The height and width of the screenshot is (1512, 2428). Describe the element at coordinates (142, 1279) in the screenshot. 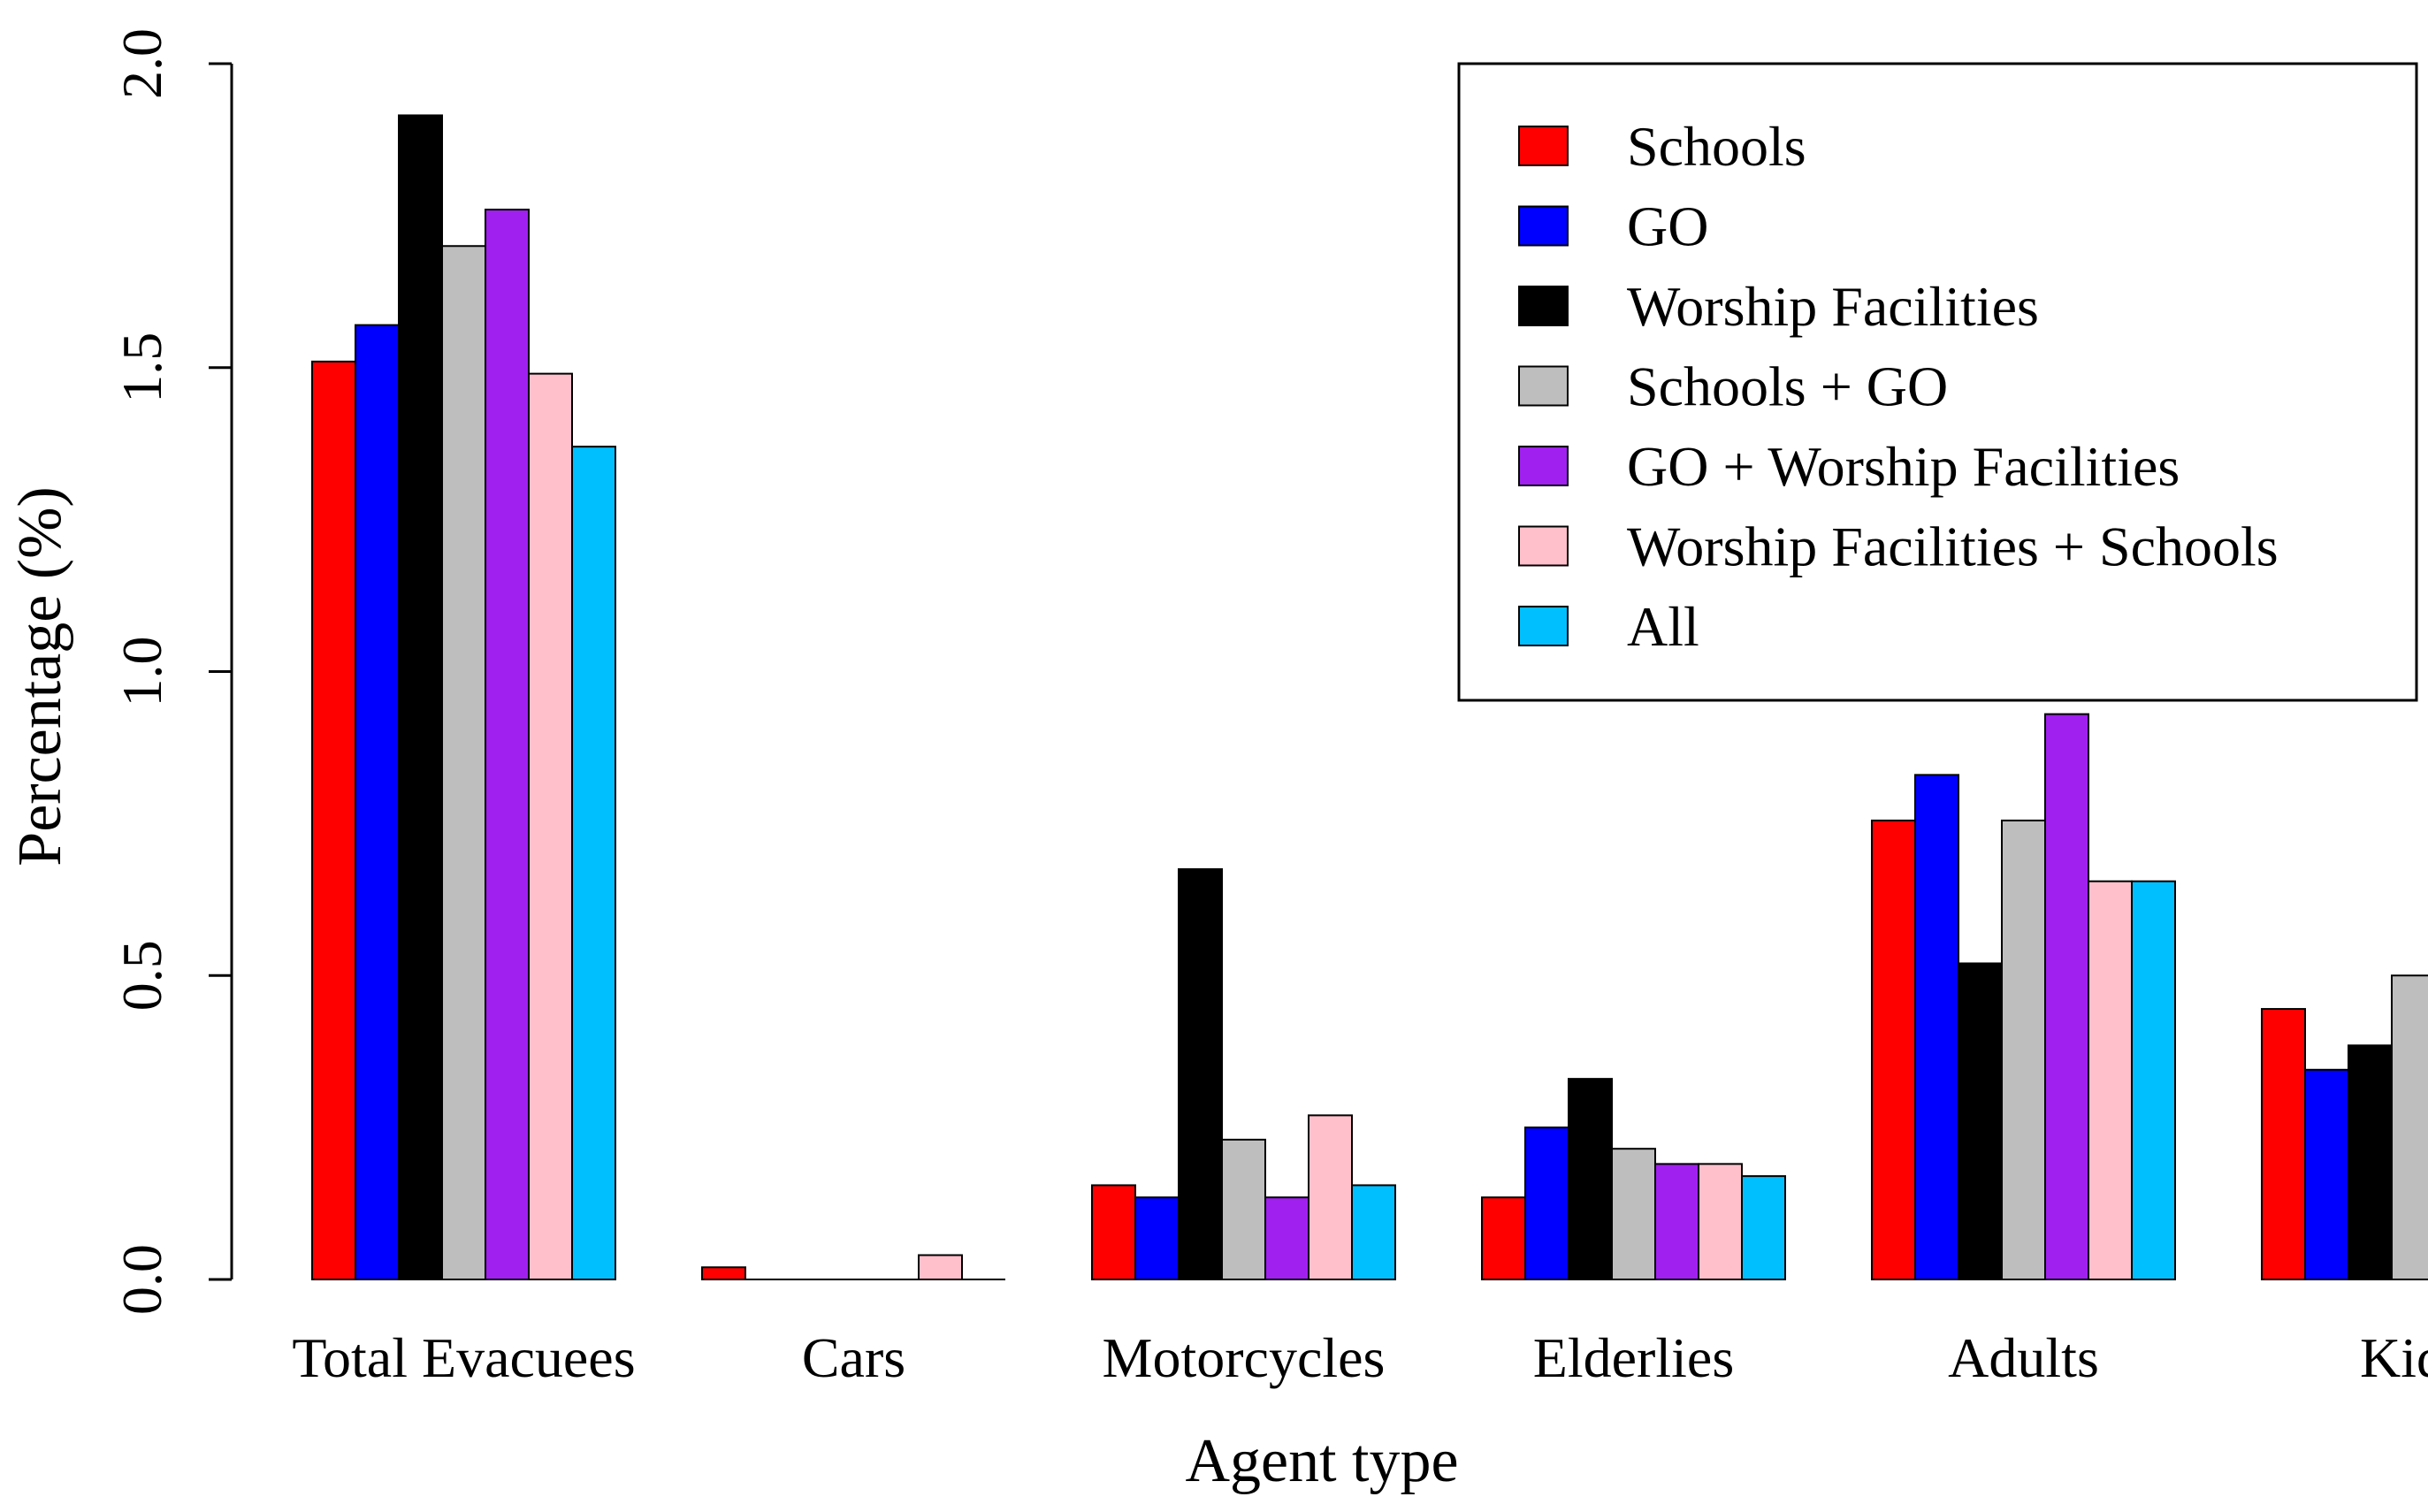

I see `y-tick-label: 0.0` at that location.